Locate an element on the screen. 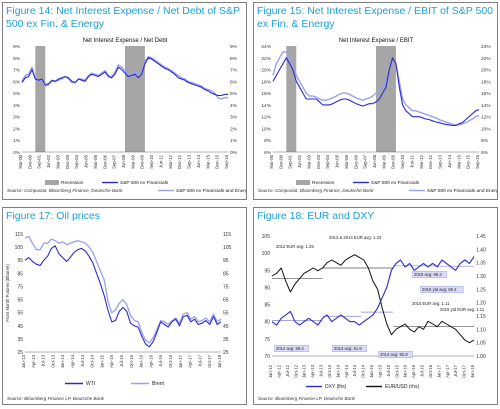  fig14-chart-title: Net Interest Expense / Net Debt is located at coordinates (125, 41).